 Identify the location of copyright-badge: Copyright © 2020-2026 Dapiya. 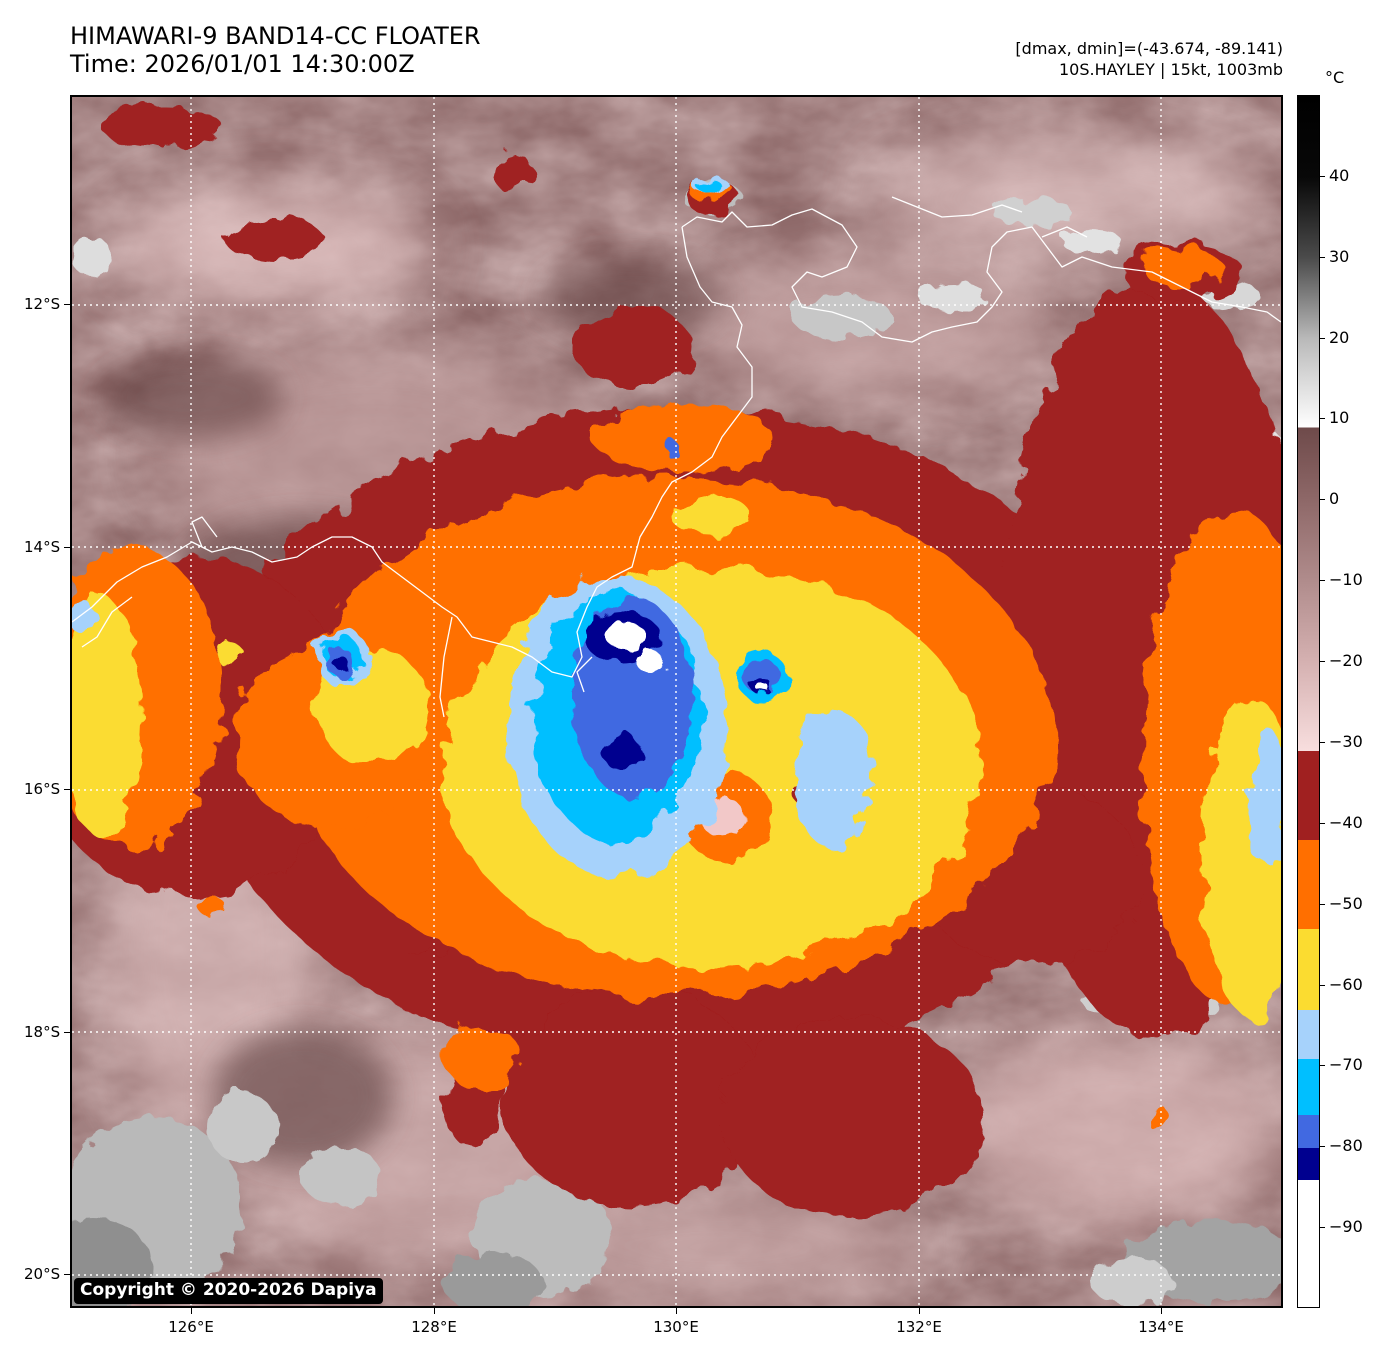
(228, 1291).